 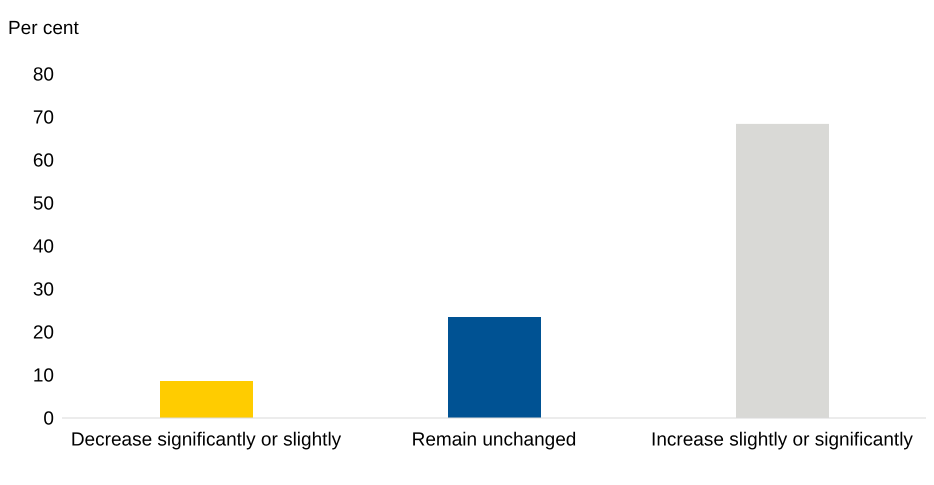 I want to click on y-tick-label: 10, so click(x=43, y=376).